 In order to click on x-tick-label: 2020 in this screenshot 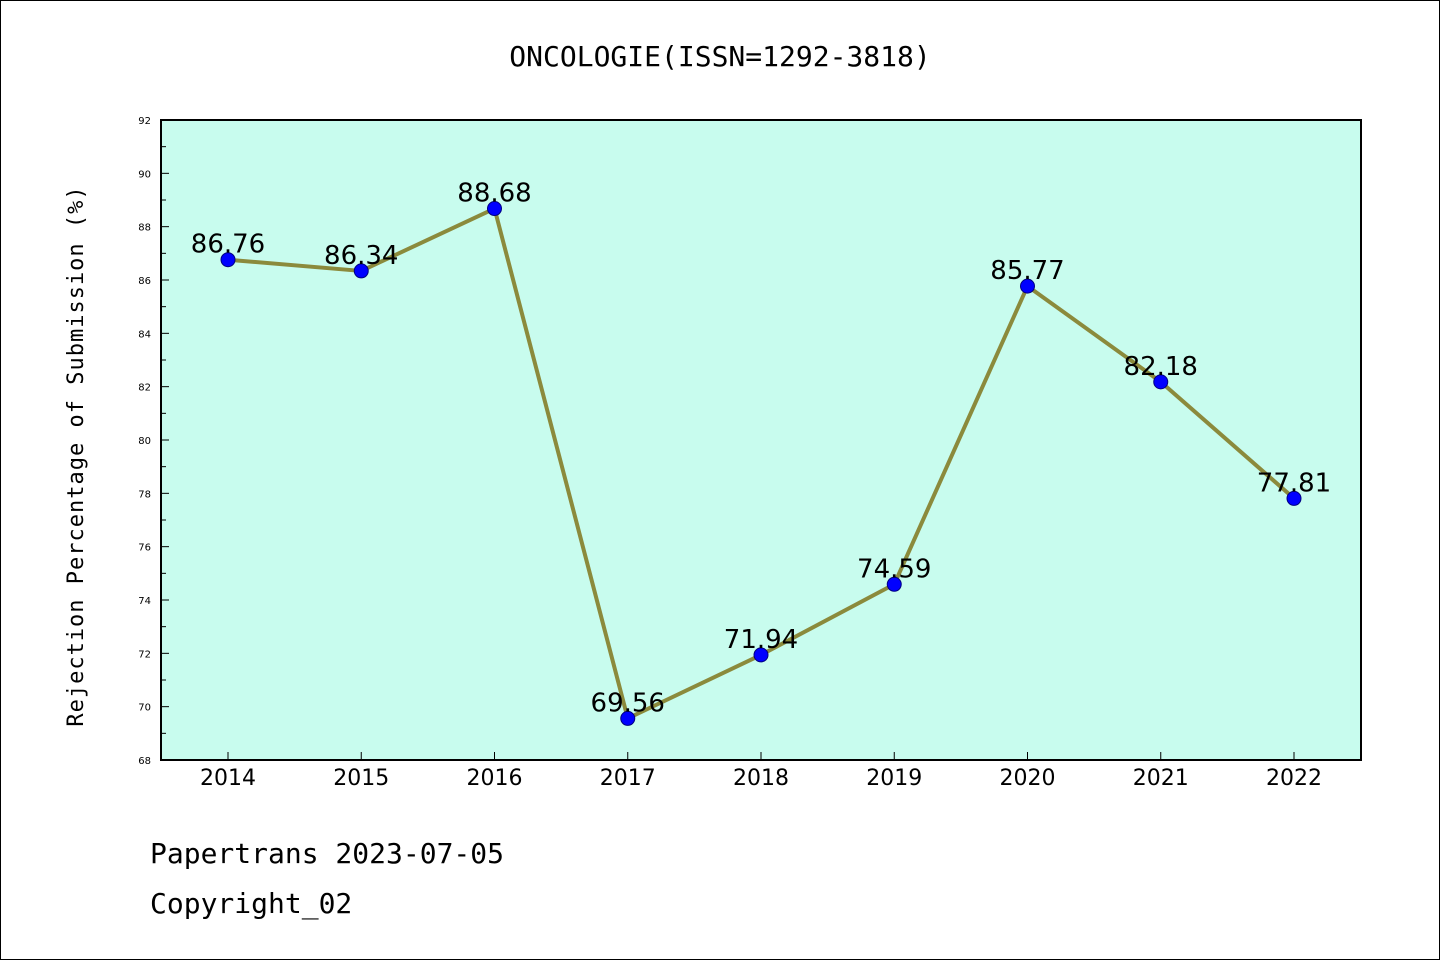, I will do `click(1028, 778)`.